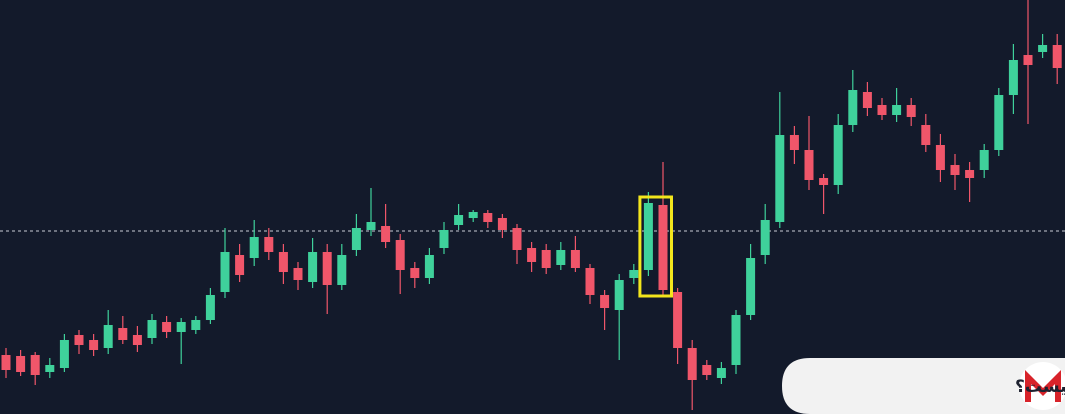 The height and width of the screenshot is (414, 1065). I want to click on caption-badge: سینگل کندل اوردر بلاک چیست؟, so click(923, 386).